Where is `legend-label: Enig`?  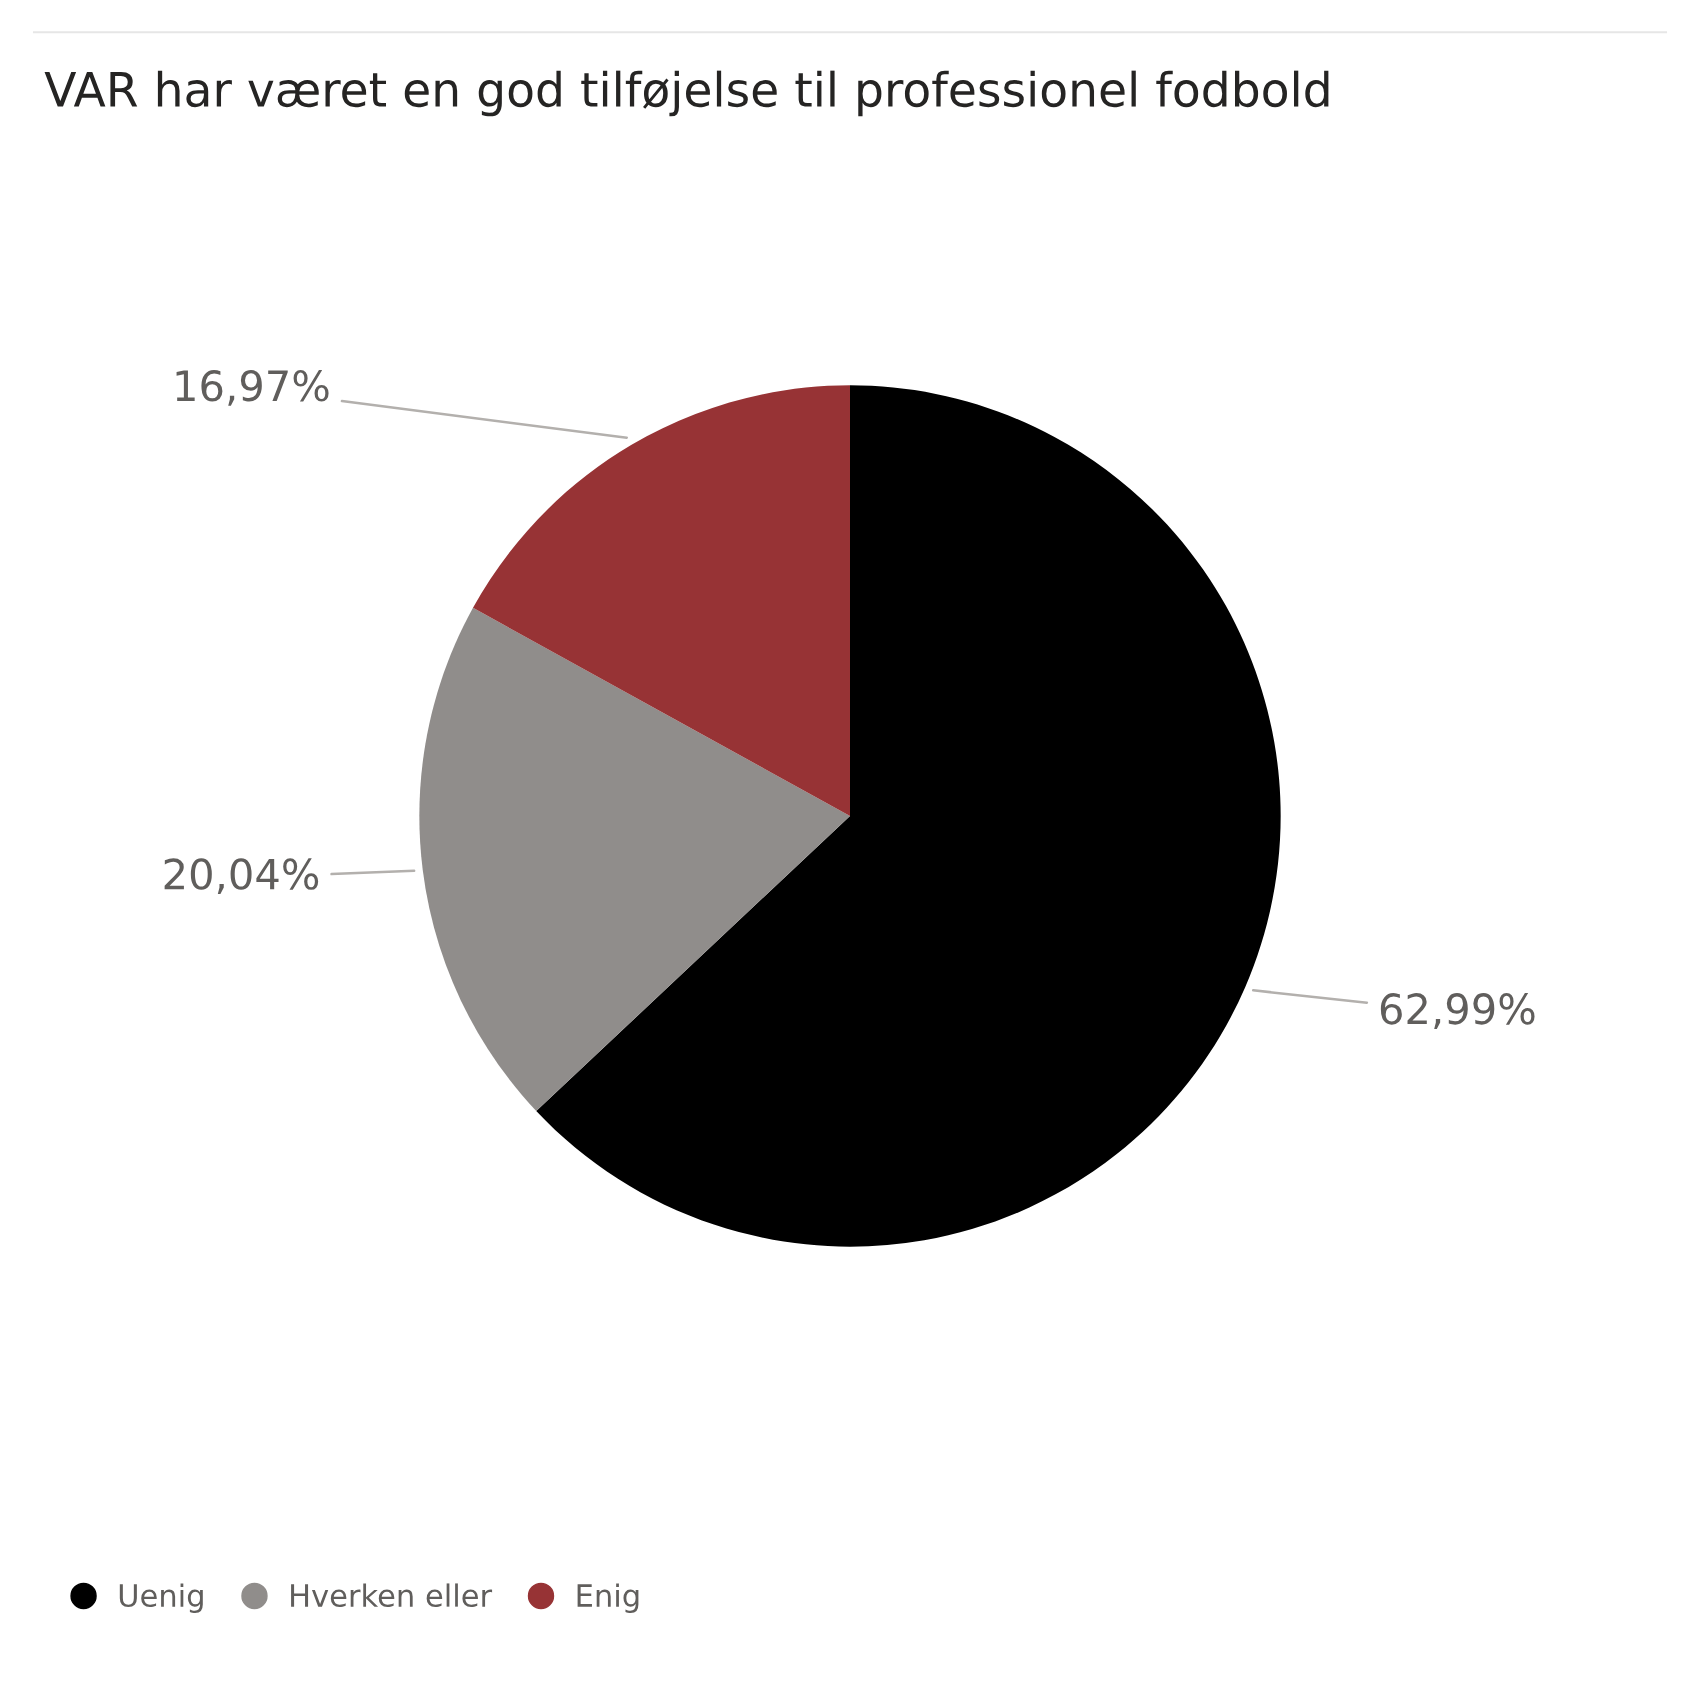 legend-label: Enig is located at coordinates (608, 1598).